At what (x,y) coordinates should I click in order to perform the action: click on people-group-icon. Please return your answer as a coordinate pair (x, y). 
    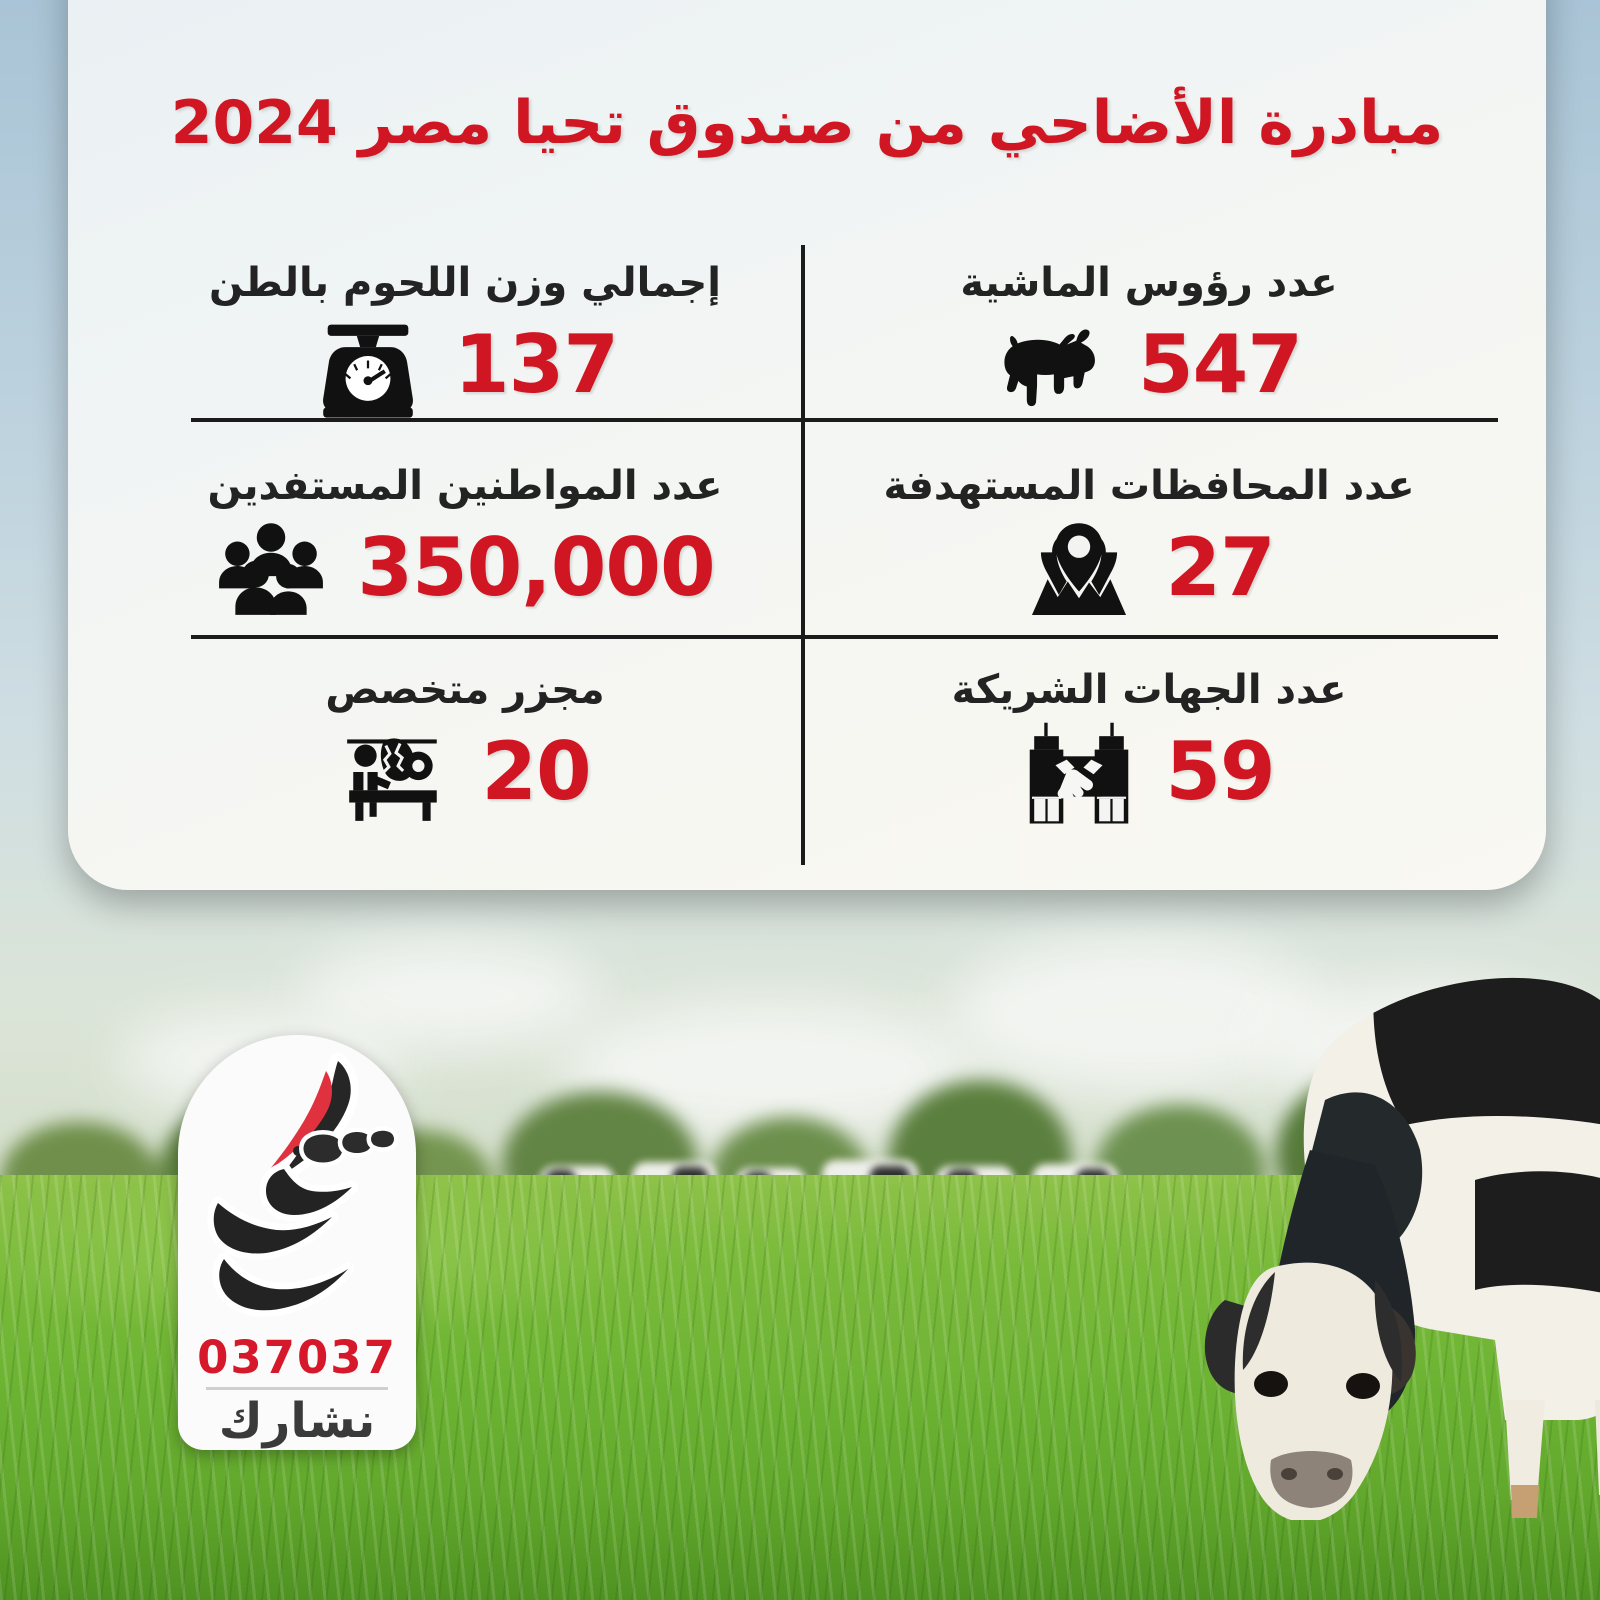
    Looking at the image, I should click on (271, 568).